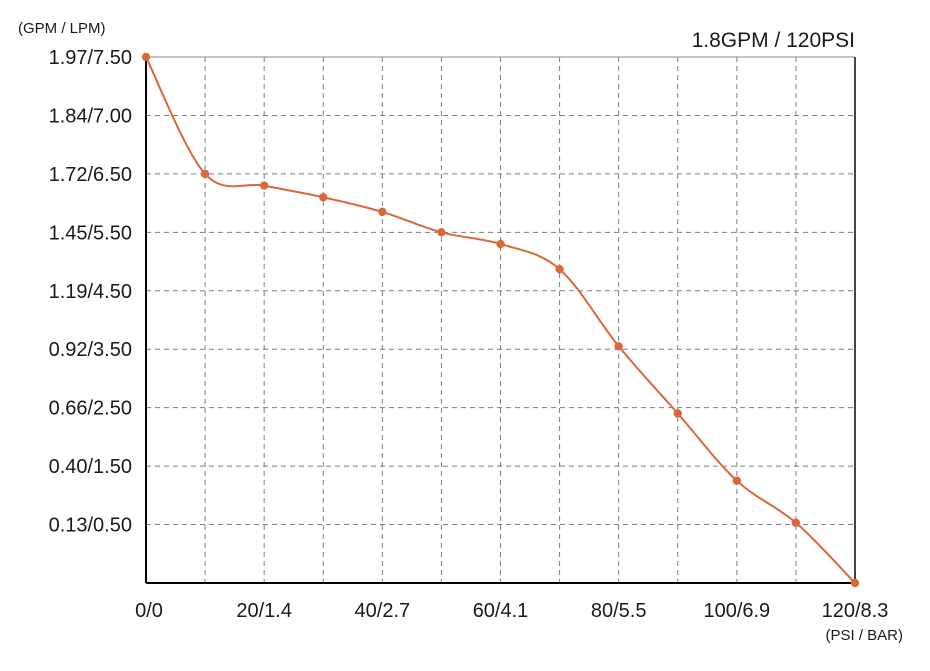  What do you see at coordinates (90, 58) in the screenshot?
I see `y-tick-label: 1.97/7.50` at bounding box center [90, 58].